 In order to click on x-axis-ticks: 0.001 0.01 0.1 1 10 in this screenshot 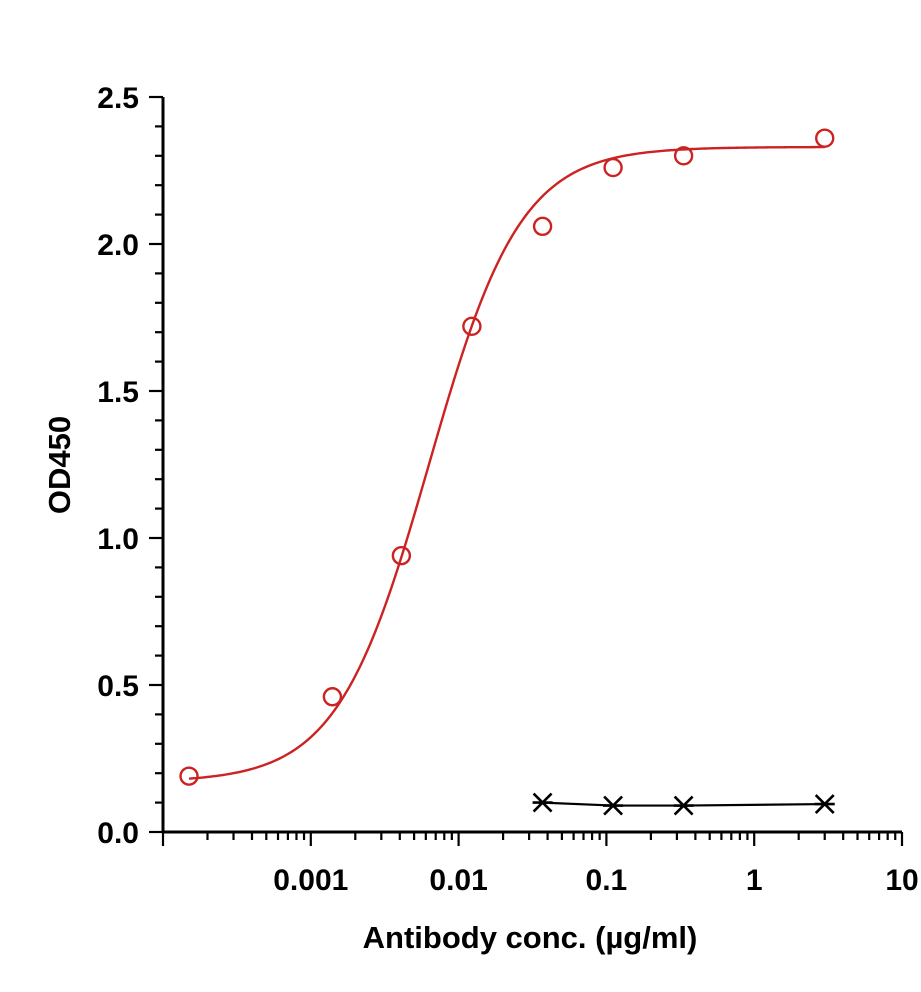, I will do `click(540, 864)`.